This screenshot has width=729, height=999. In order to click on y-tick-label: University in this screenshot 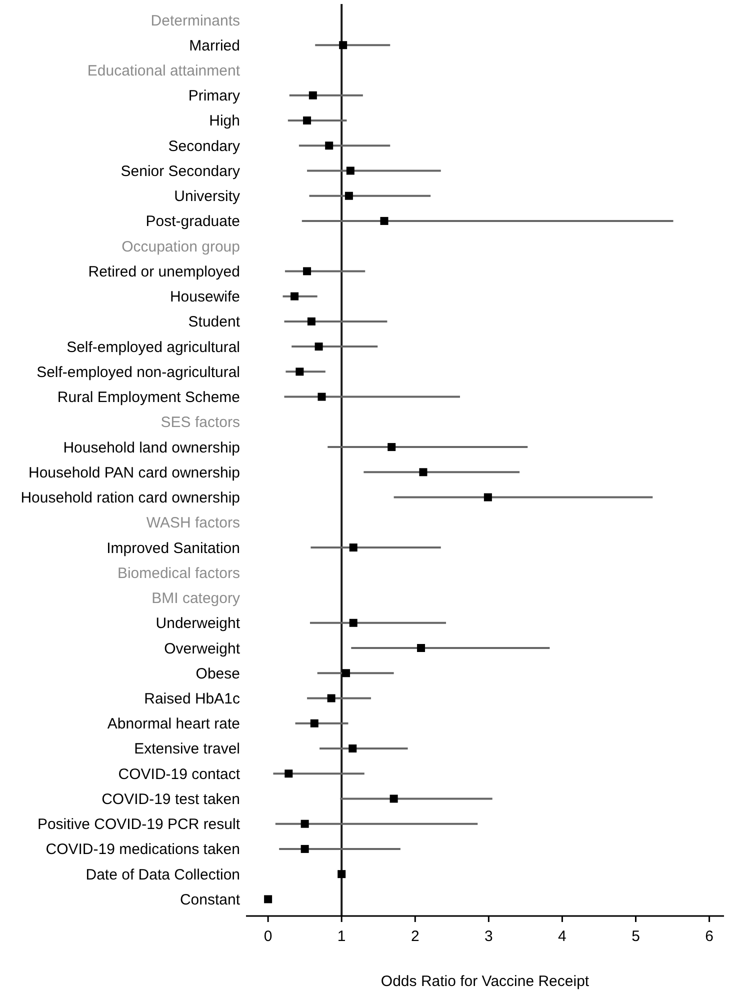, I will do `click(207, 197)`.